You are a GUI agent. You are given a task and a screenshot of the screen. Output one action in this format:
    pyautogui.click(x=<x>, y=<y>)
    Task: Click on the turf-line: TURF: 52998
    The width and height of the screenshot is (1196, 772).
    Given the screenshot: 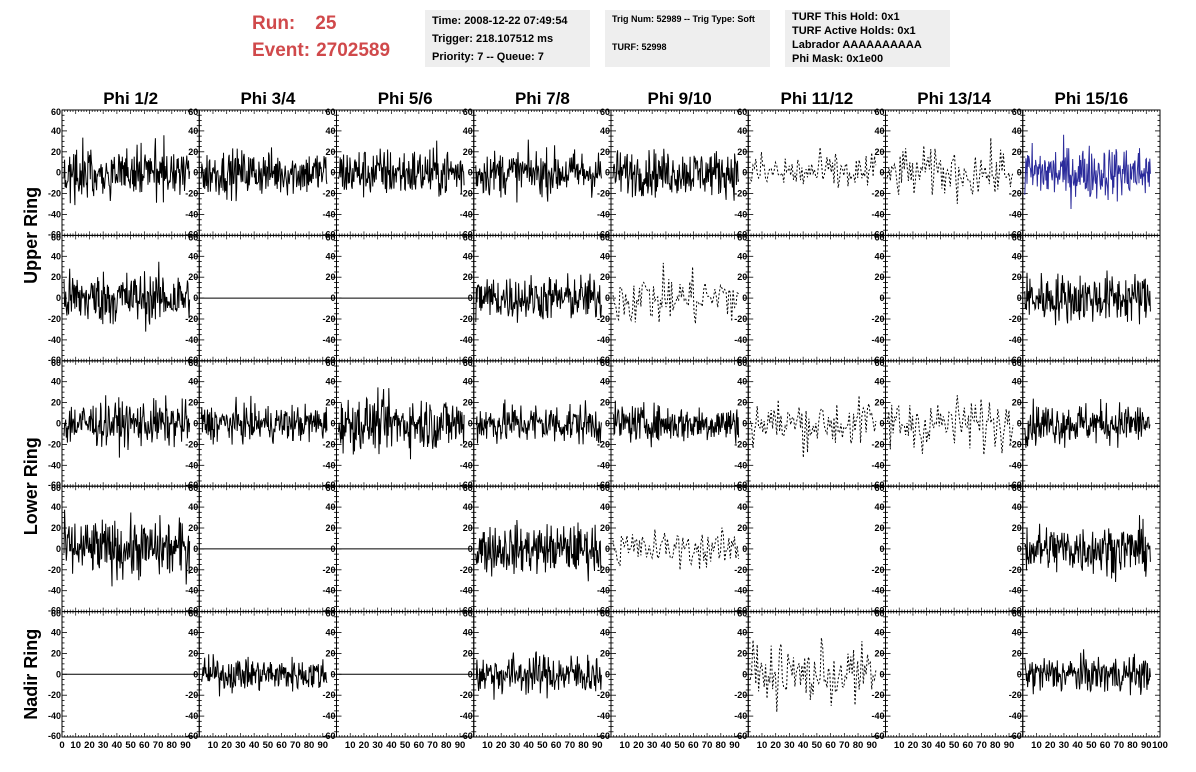 What is the action you would take?
    pyautogui.click(x=639, y=47)
    